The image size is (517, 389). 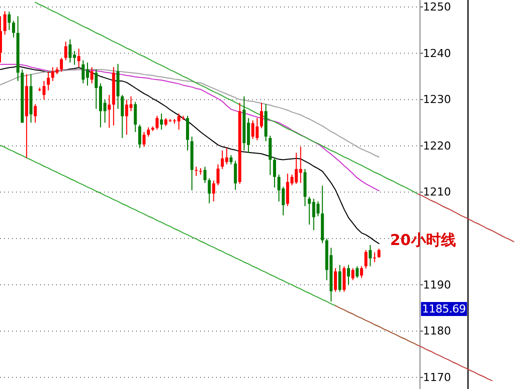 What do you see at coordinates (437, 7) in the screenshot?
I see `y-tick-label: 1250` at bounding box center [437, 7].